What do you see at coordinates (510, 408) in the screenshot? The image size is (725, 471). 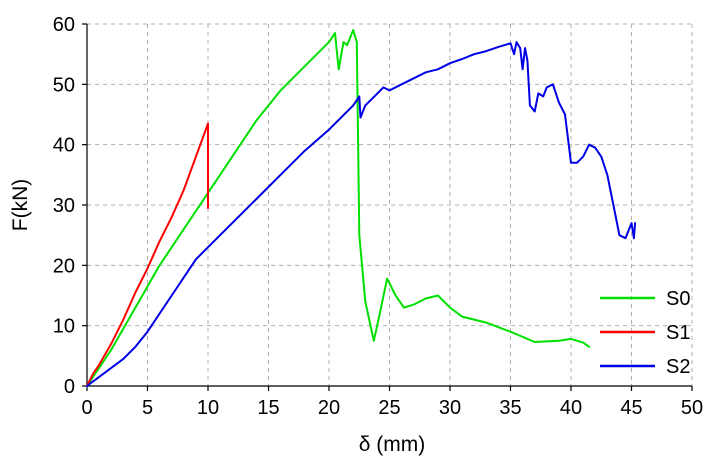 I see `x-tick-label: 35` at bounding box center [510, 408].